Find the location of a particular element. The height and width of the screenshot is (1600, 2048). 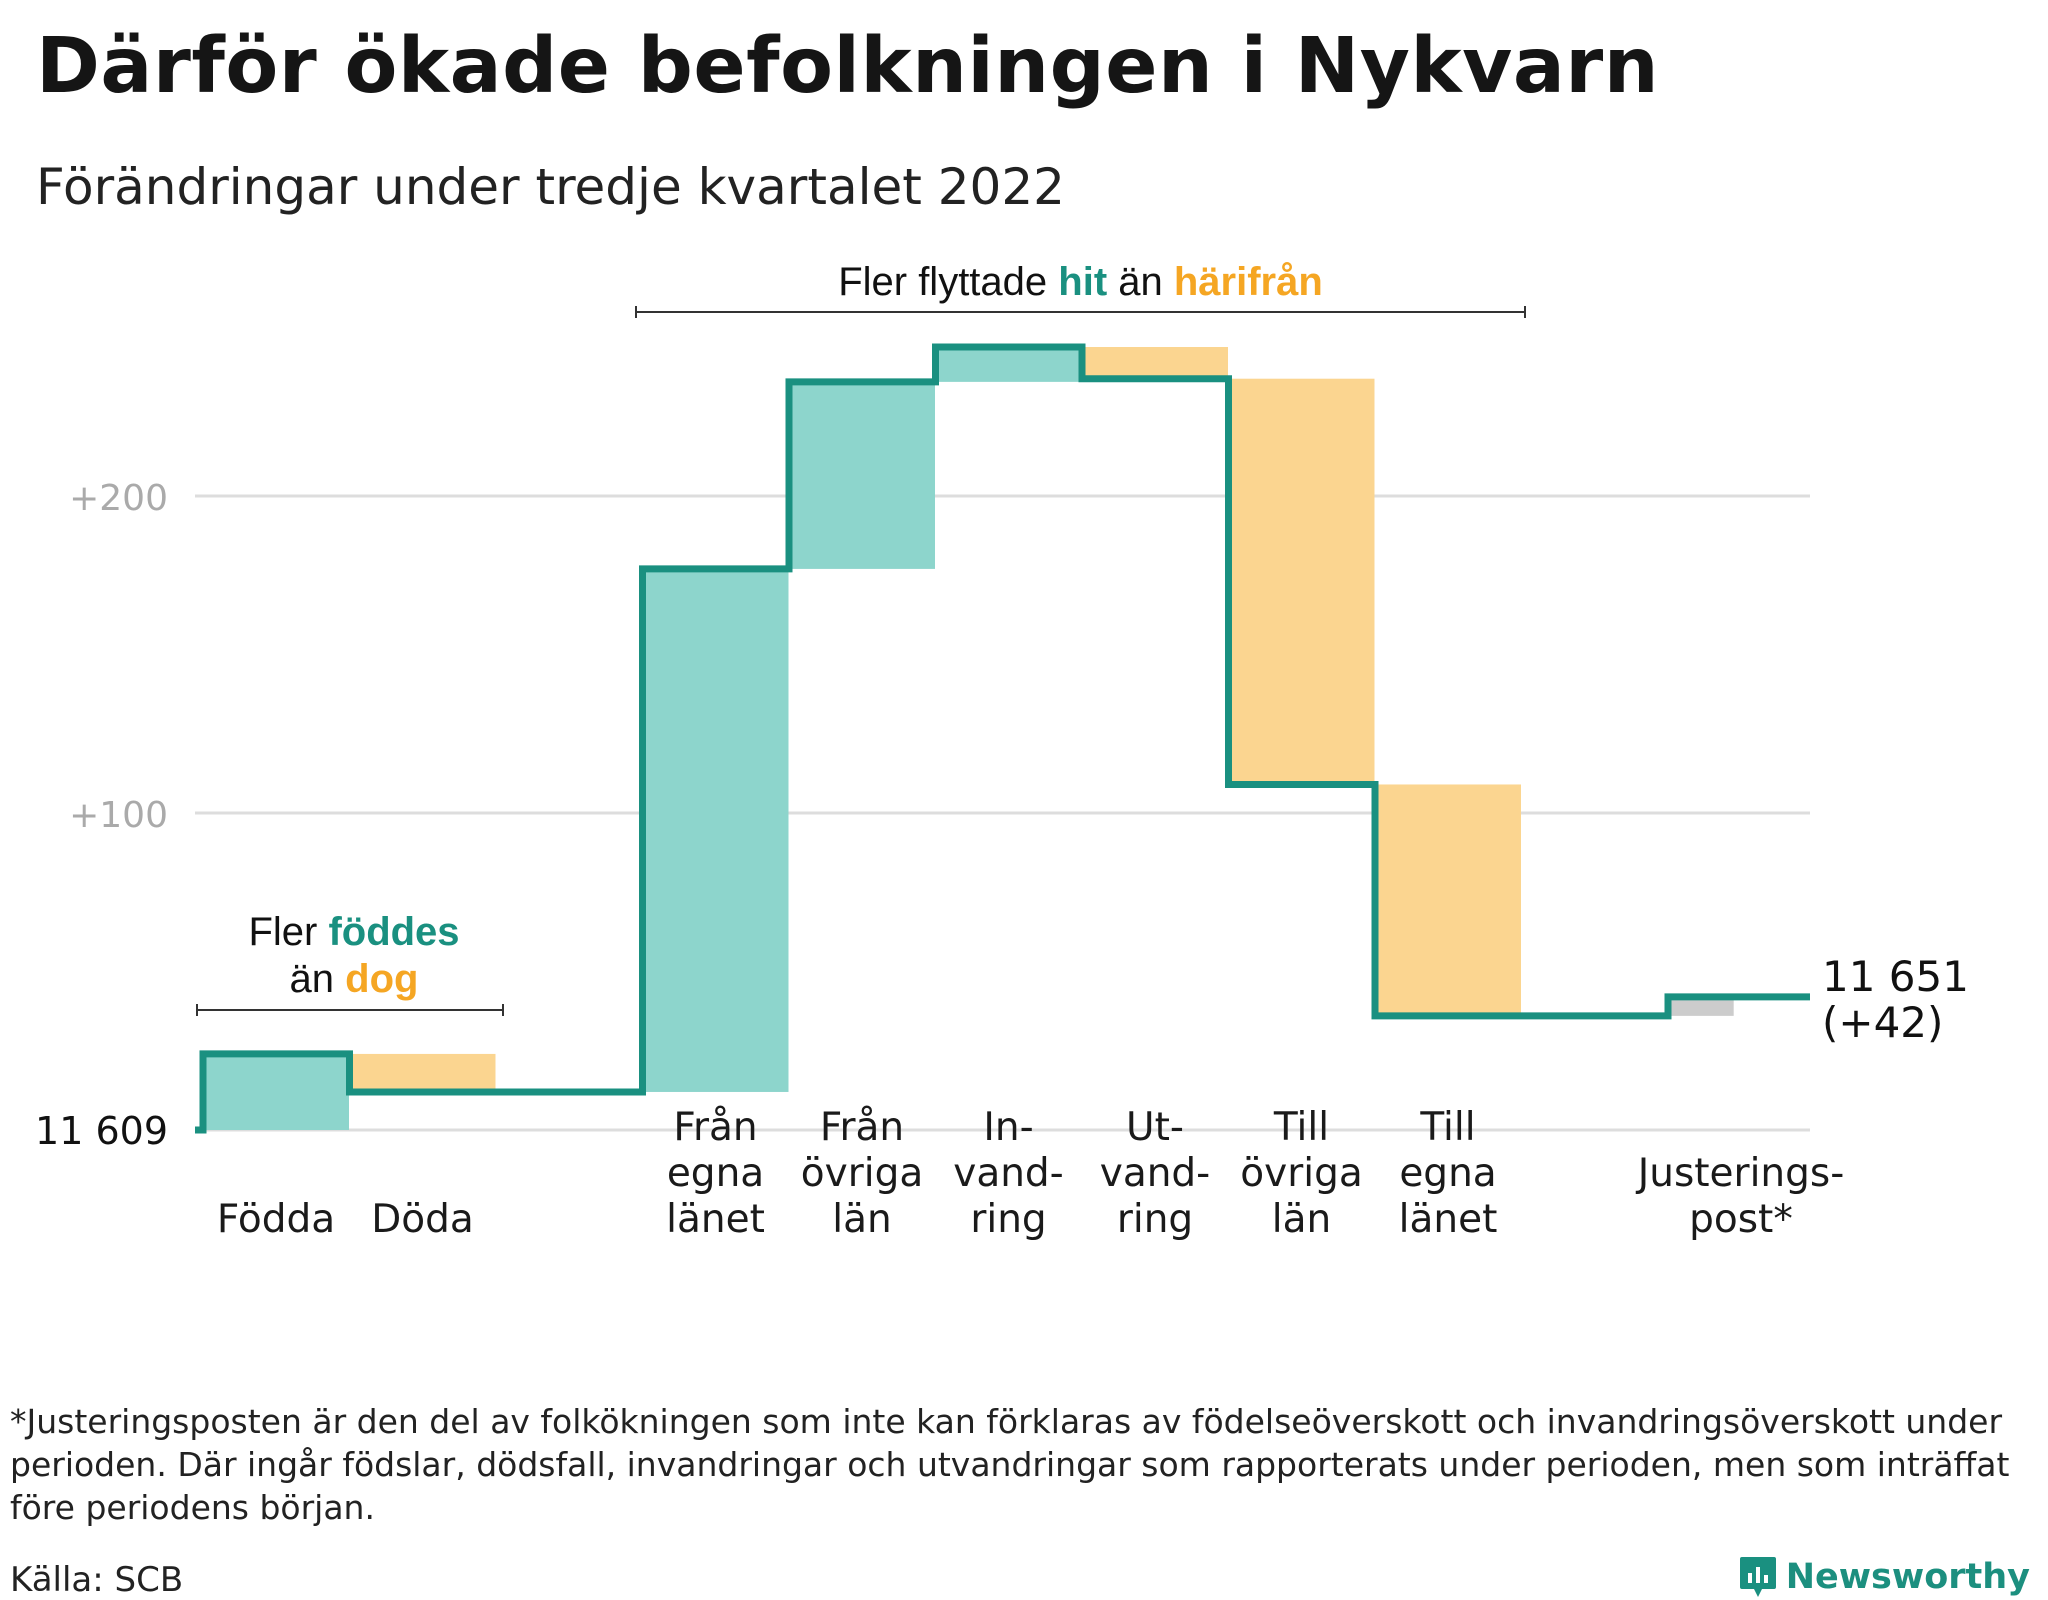

x-category-label: Ut-vand-ring is located at coordinates (1155, 1173).